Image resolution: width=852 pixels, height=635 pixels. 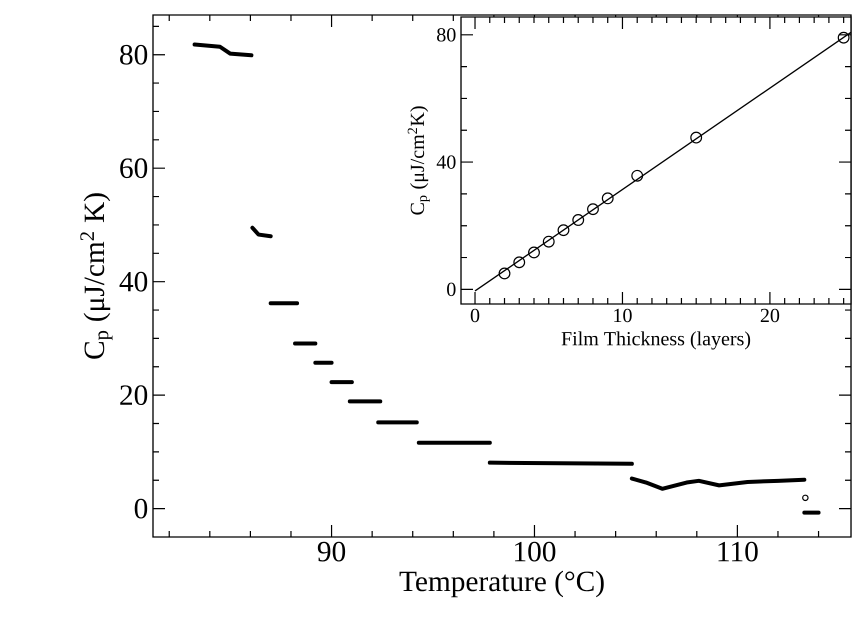 I want to click on x-tick-label: 0, so click(x=475, y=315).